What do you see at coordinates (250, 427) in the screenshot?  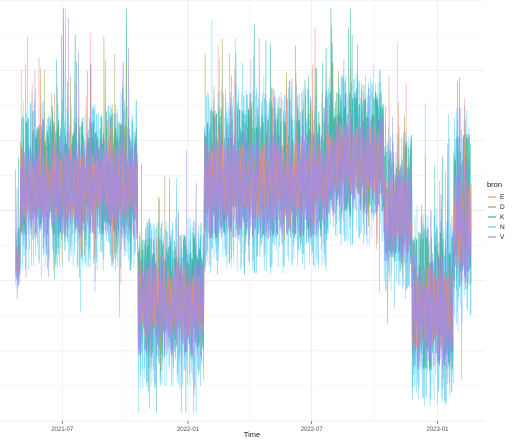 I see `x-axis: 2021-07 2022-01 2022-07 2023-01` at bounding box center [250, 427].